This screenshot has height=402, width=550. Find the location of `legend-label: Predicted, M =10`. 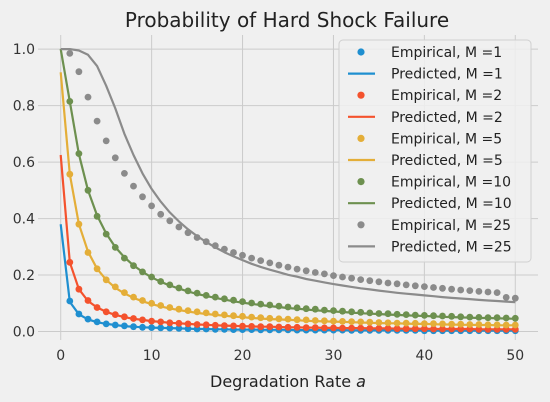

legend-label: Predicted, M =10 is located at coordinates (451, 204).